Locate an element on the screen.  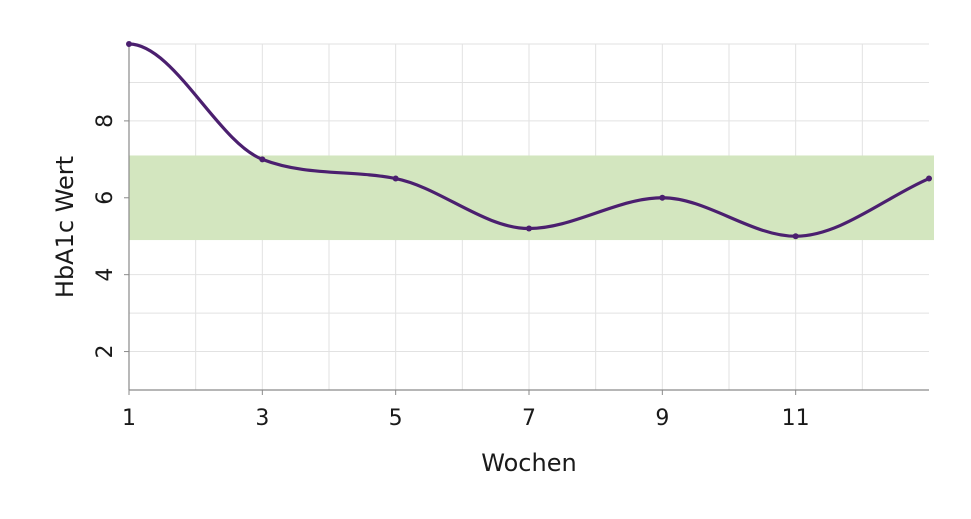
x-tick-label: 7 is located at coordinates (529, 418).